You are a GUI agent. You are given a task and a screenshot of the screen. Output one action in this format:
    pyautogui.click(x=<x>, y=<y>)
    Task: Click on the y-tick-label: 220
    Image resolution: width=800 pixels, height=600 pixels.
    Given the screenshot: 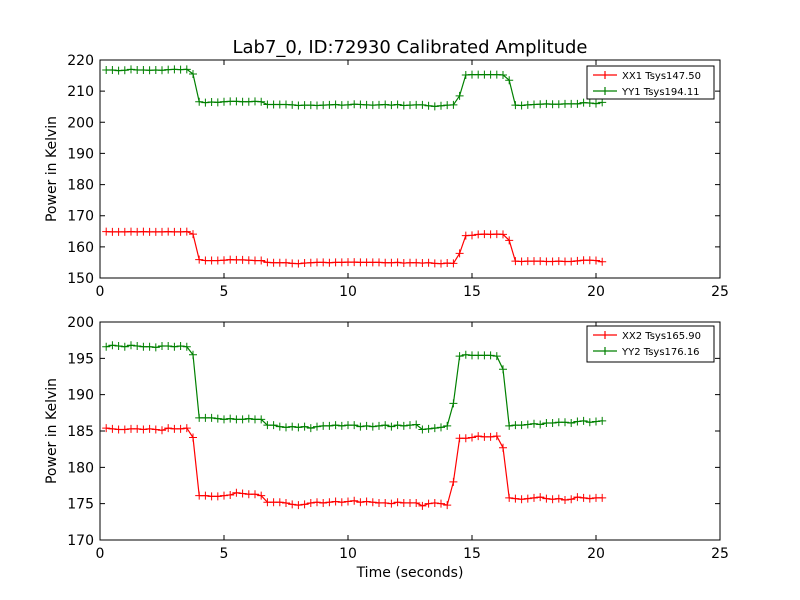 What is the action you would take?
    pyautogui.click(x=80, y=61)
    